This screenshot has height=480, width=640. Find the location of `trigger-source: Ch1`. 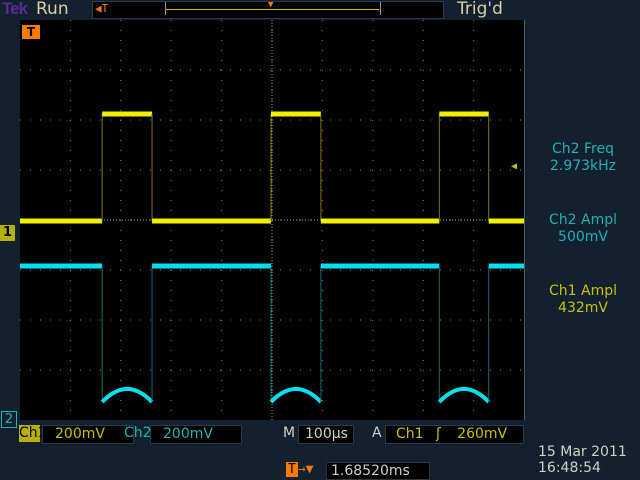

trigger-source: Ch1 is located at coordinates (410, 434).